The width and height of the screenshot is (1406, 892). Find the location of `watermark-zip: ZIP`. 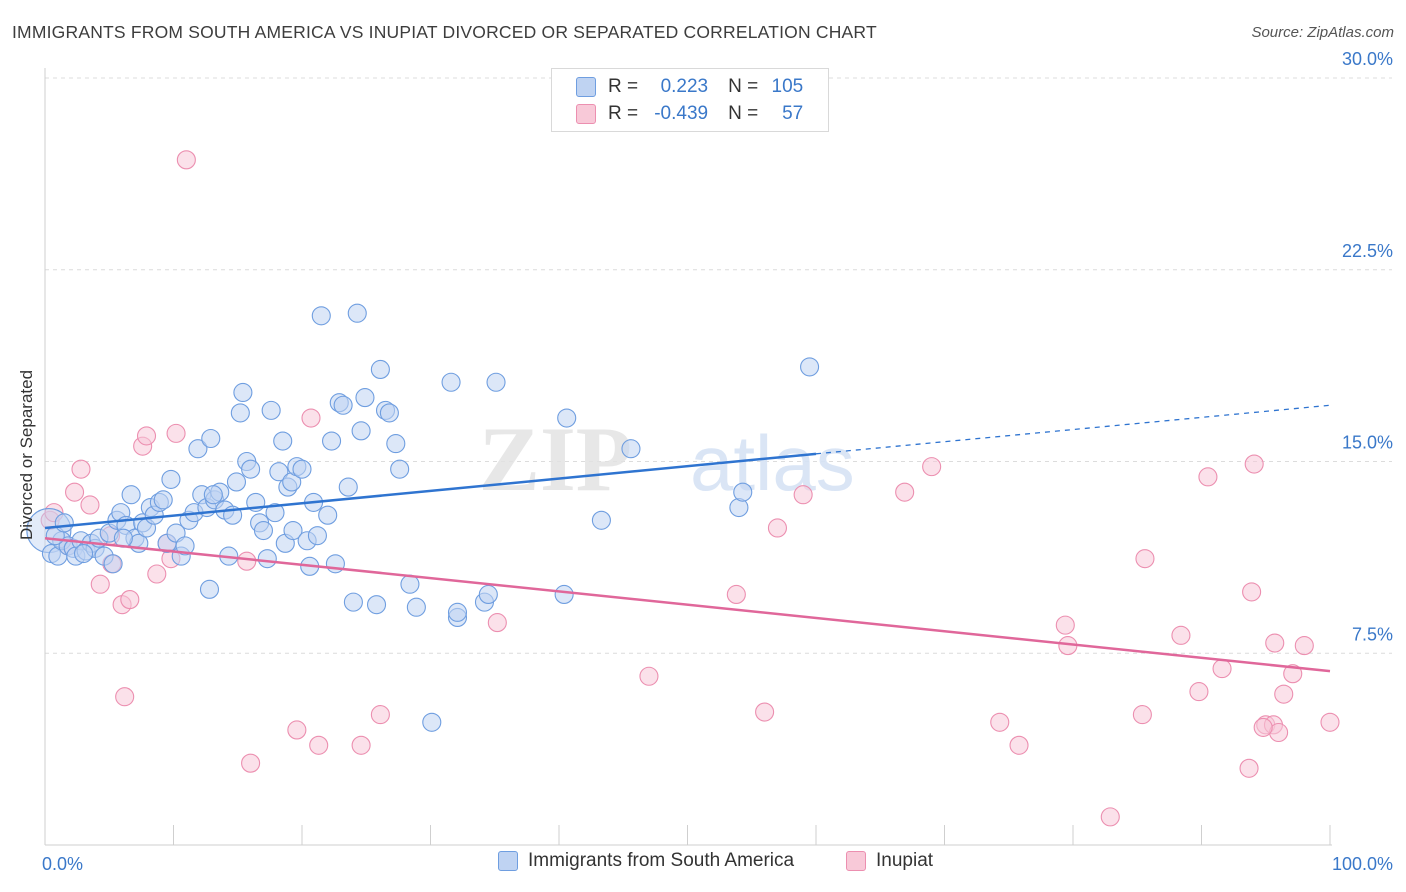

watermark-zip: ZIP is located at coordinates (555, 459).